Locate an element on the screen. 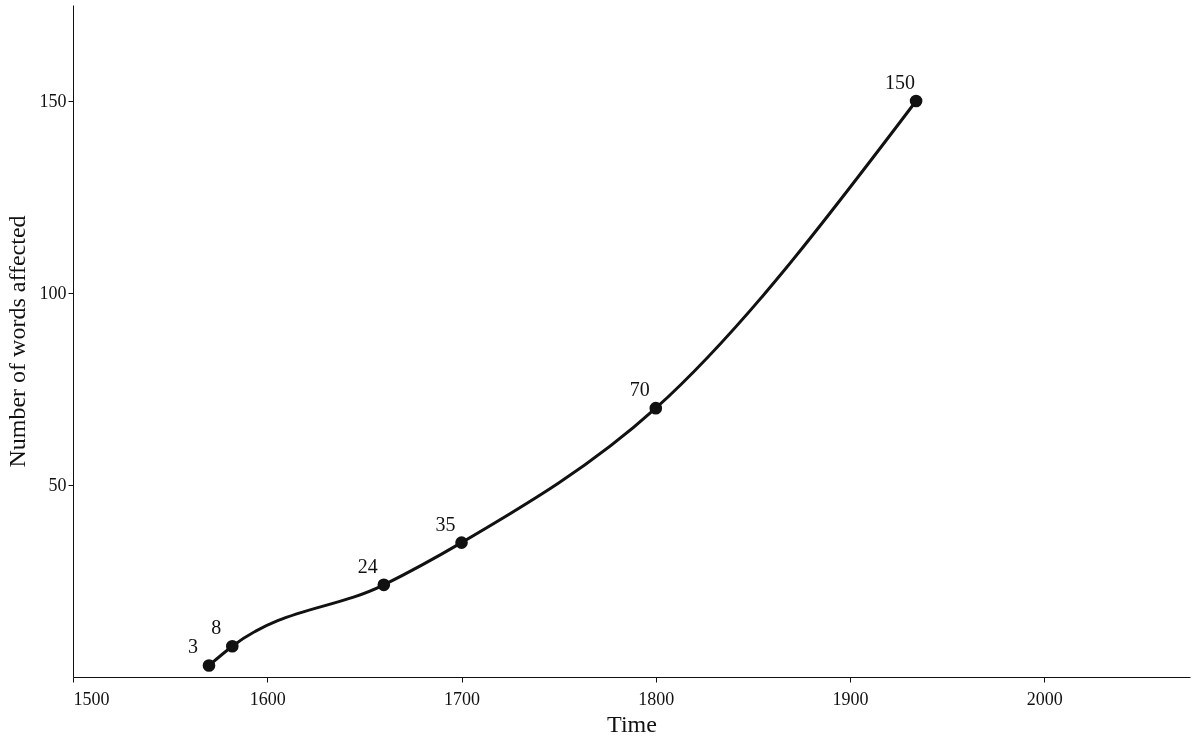  data-label: 35 is located at coordinates (445, 523).